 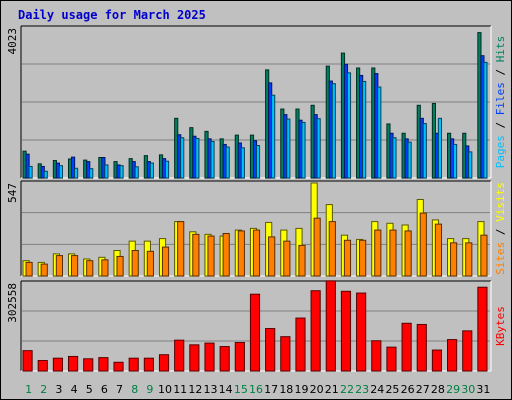 What do you see at coordinates (43, 389) in the screenshot?
I see `xtick-2: 2` at bounding box center [43, 389].